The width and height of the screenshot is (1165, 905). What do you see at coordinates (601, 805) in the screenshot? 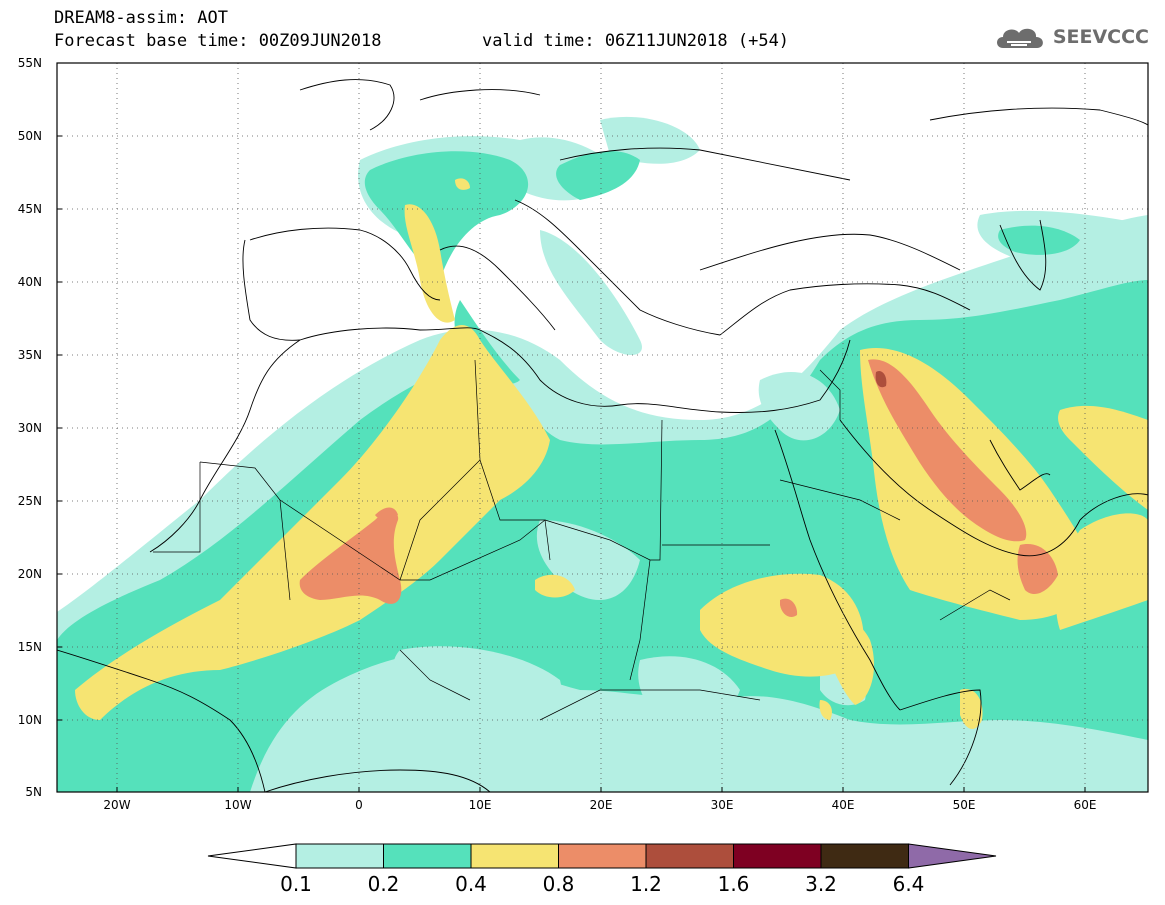
I see `lon-label: 20E` at bounding box center [601, 805].